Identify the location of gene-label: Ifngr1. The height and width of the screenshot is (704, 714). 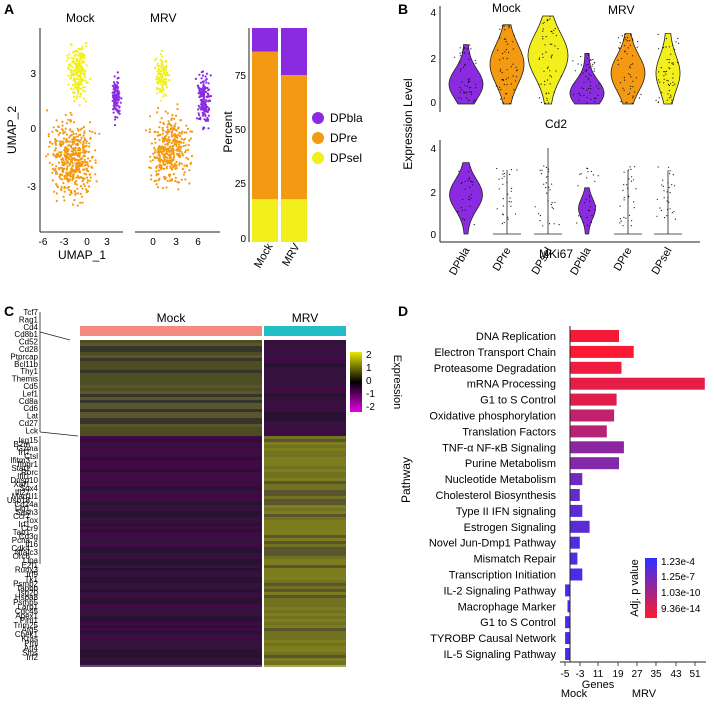
(28, 464).